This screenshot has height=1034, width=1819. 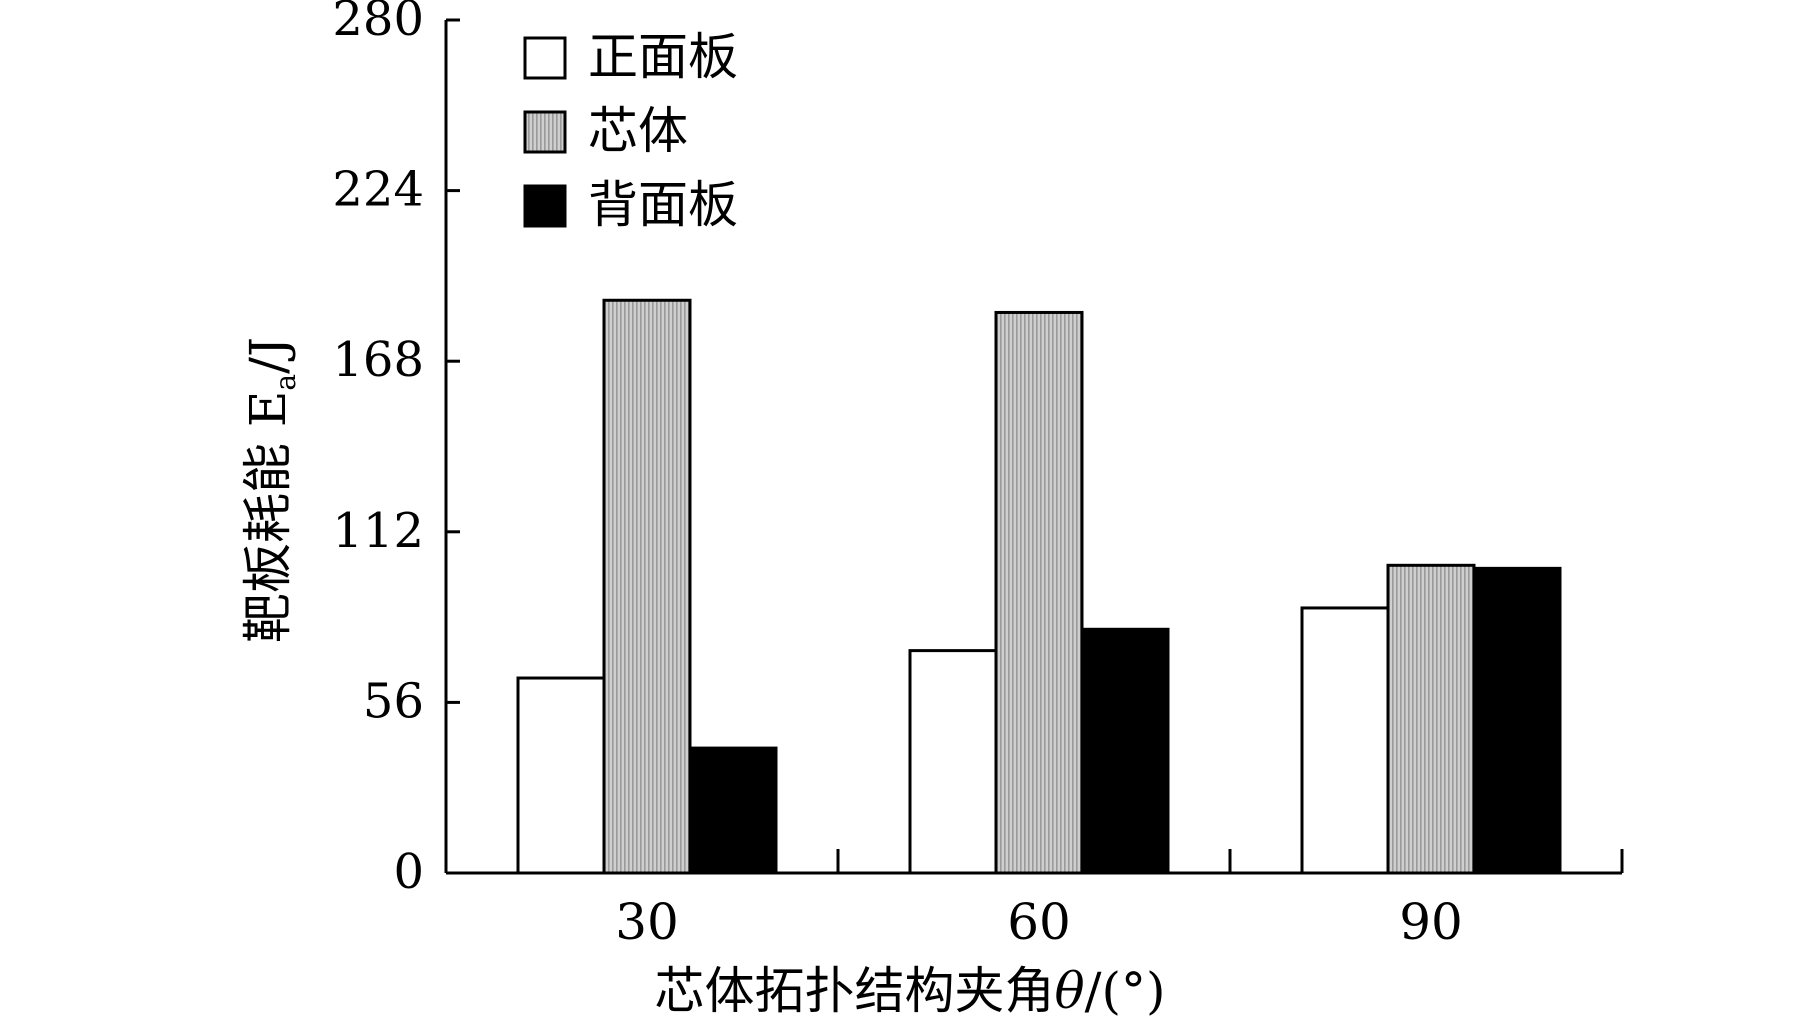 What do you see at coordinates (1125, 751) in the screenshot?
I see `bar-背面板-60` at bounding box center [1125, 751].